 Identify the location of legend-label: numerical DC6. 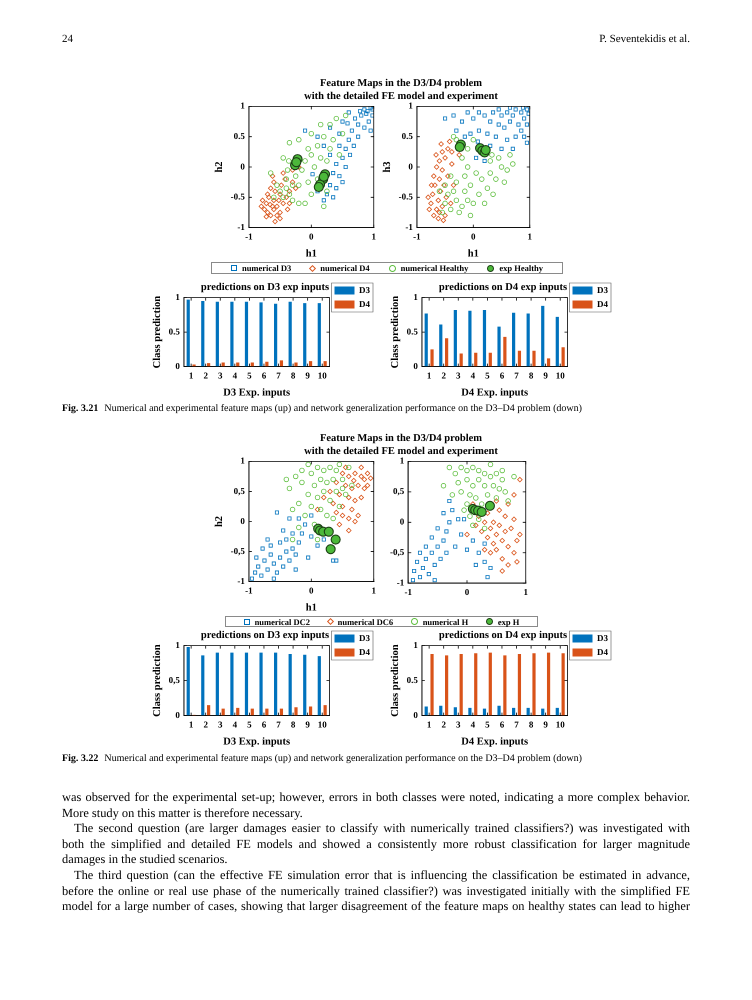
(366, 621).